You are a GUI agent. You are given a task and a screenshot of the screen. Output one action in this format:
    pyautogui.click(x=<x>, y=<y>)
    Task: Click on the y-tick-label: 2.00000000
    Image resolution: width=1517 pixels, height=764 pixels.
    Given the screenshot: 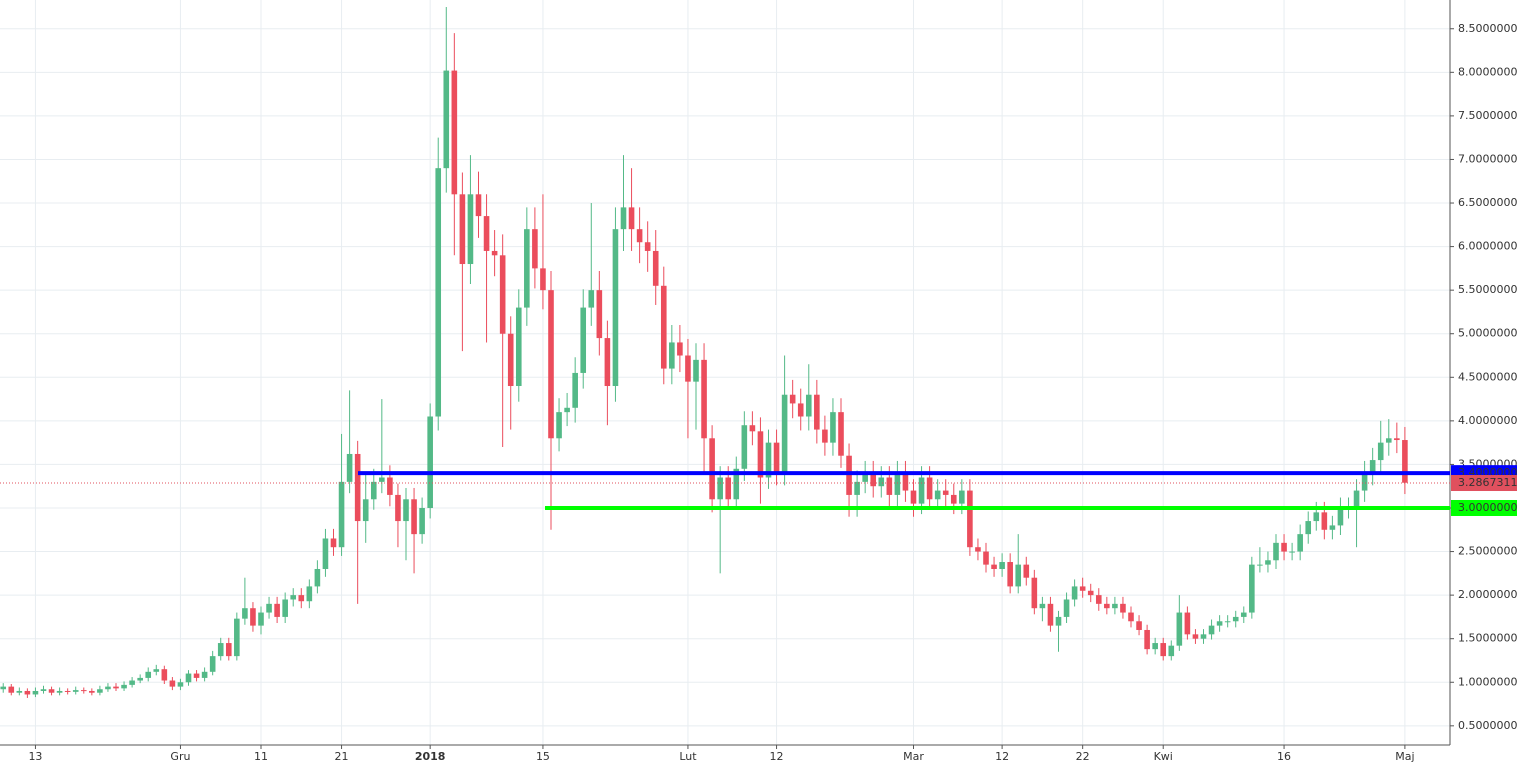 What is the action you would take?
    pyautogui.click(x=1487, y=594)
    